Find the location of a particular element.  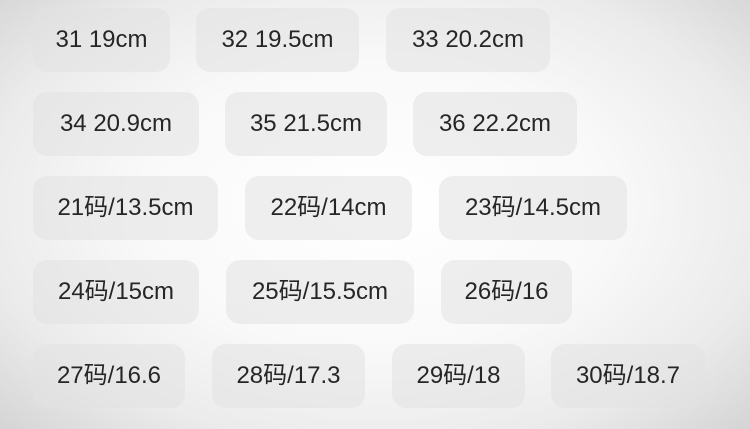

size-option-25: 25码/15.5cm is located at coordinates (320, 292).